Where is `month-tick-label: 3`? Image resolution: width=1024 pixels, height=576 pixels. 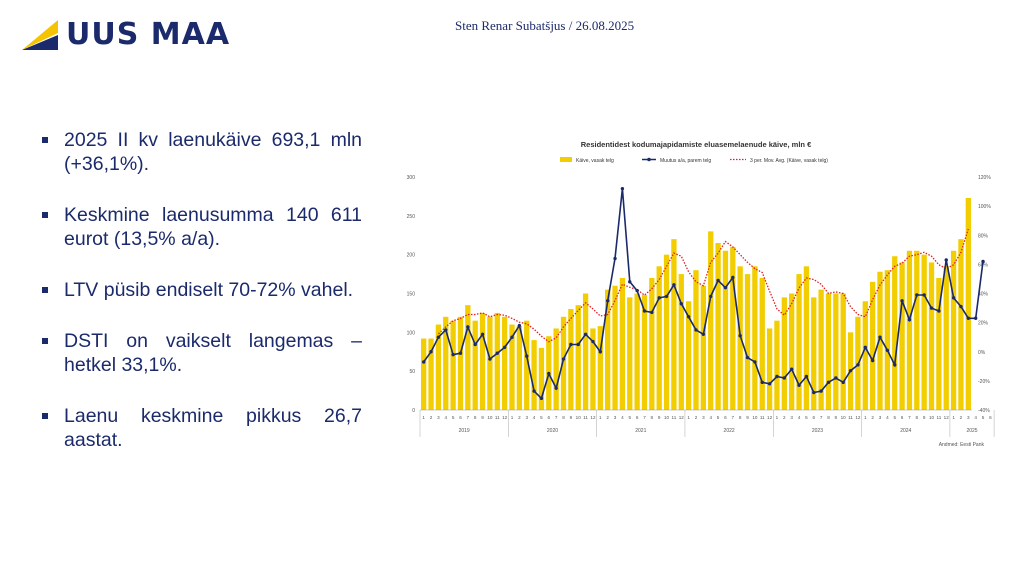 month-tick-label: 3 is located at coordinates (438, 417).